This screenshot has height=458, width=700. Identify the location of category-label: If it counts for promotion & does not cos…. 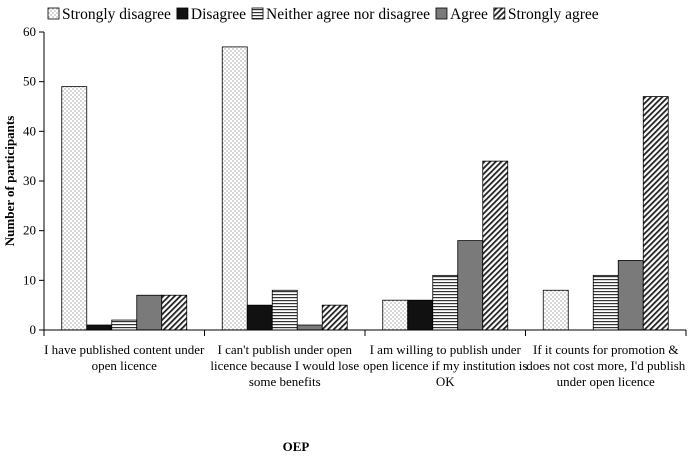
(606, 365).